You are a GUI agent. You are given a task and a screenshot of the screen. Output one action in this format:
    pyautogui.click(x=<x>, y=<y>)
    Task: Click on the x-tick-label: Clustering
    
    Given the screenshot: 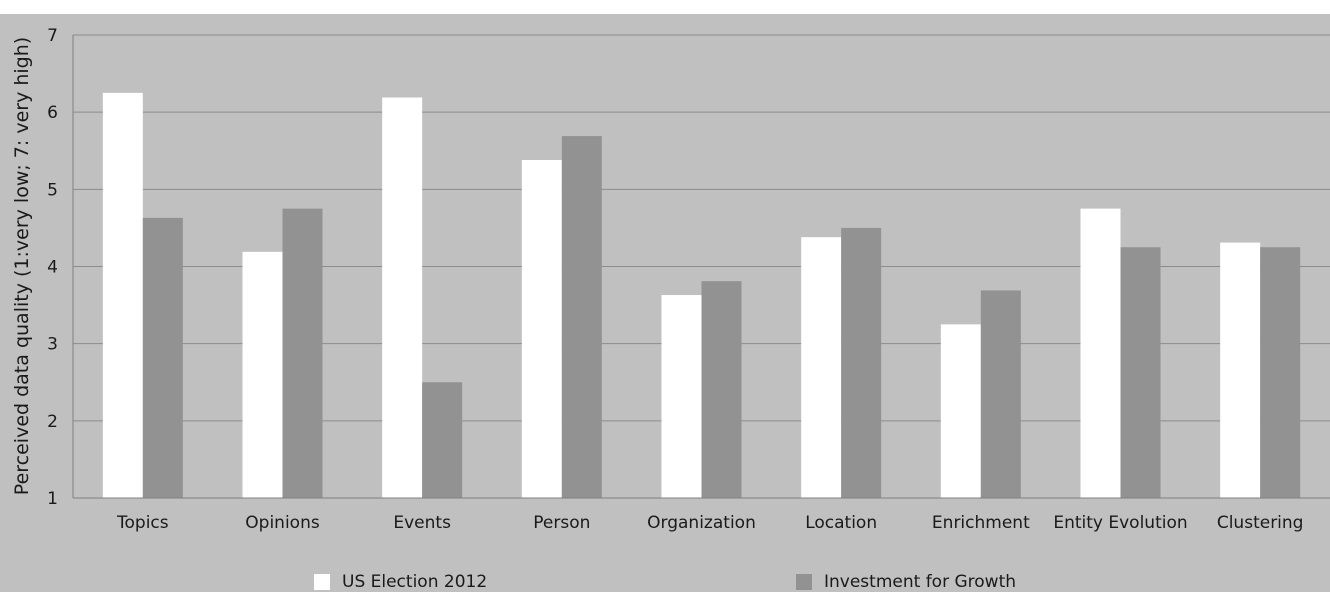 What is the action you would take?
    pyautogui.click(x=1260, y=523)
    